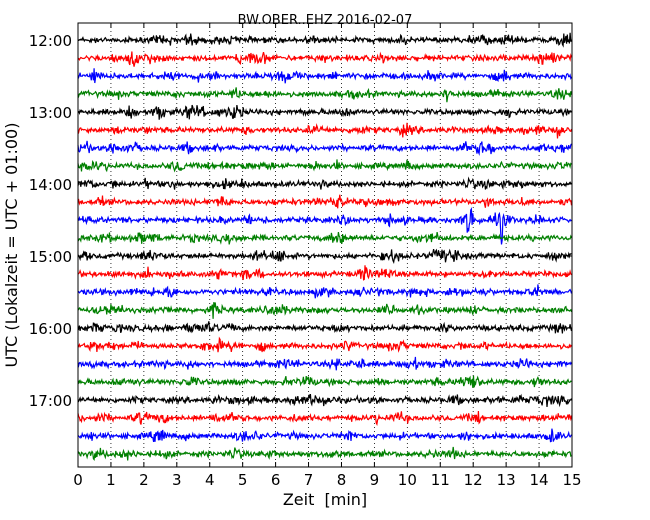 This screenshot has width=650, height=520. What do you see at coordinates (210, 480) in the screenshot?
I see `x-tick-label: 4` at bounding box center [210, 480].